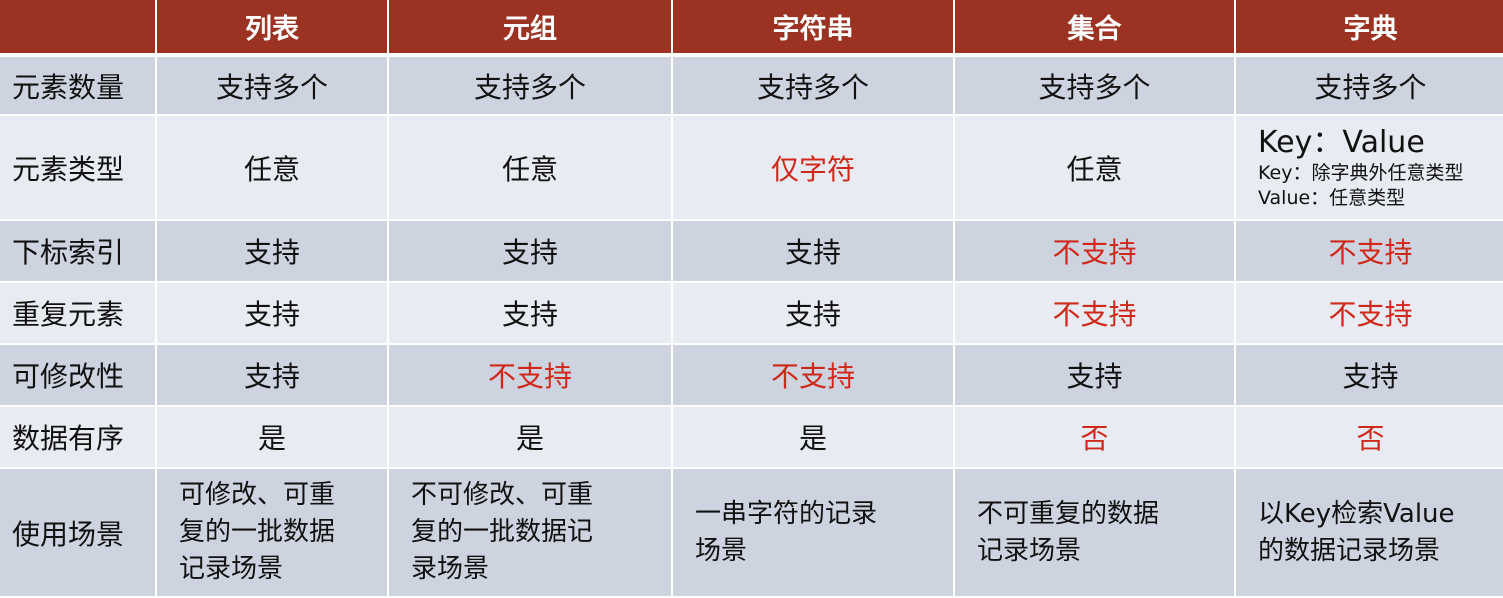 This screenshot has height=598, width=1503. I want to click on row-label: 重复元素, so click(77, 313).